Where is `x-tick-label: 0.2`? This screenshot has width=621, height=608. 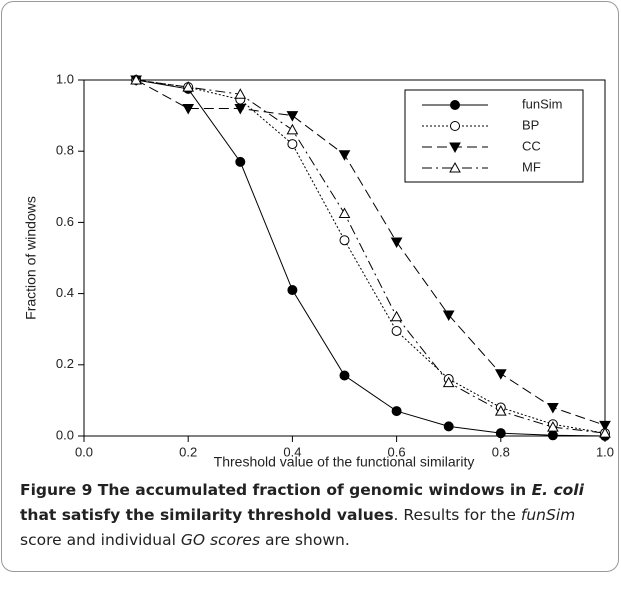
x-tick-label: 0.2 is located at coordinates (188, 451).